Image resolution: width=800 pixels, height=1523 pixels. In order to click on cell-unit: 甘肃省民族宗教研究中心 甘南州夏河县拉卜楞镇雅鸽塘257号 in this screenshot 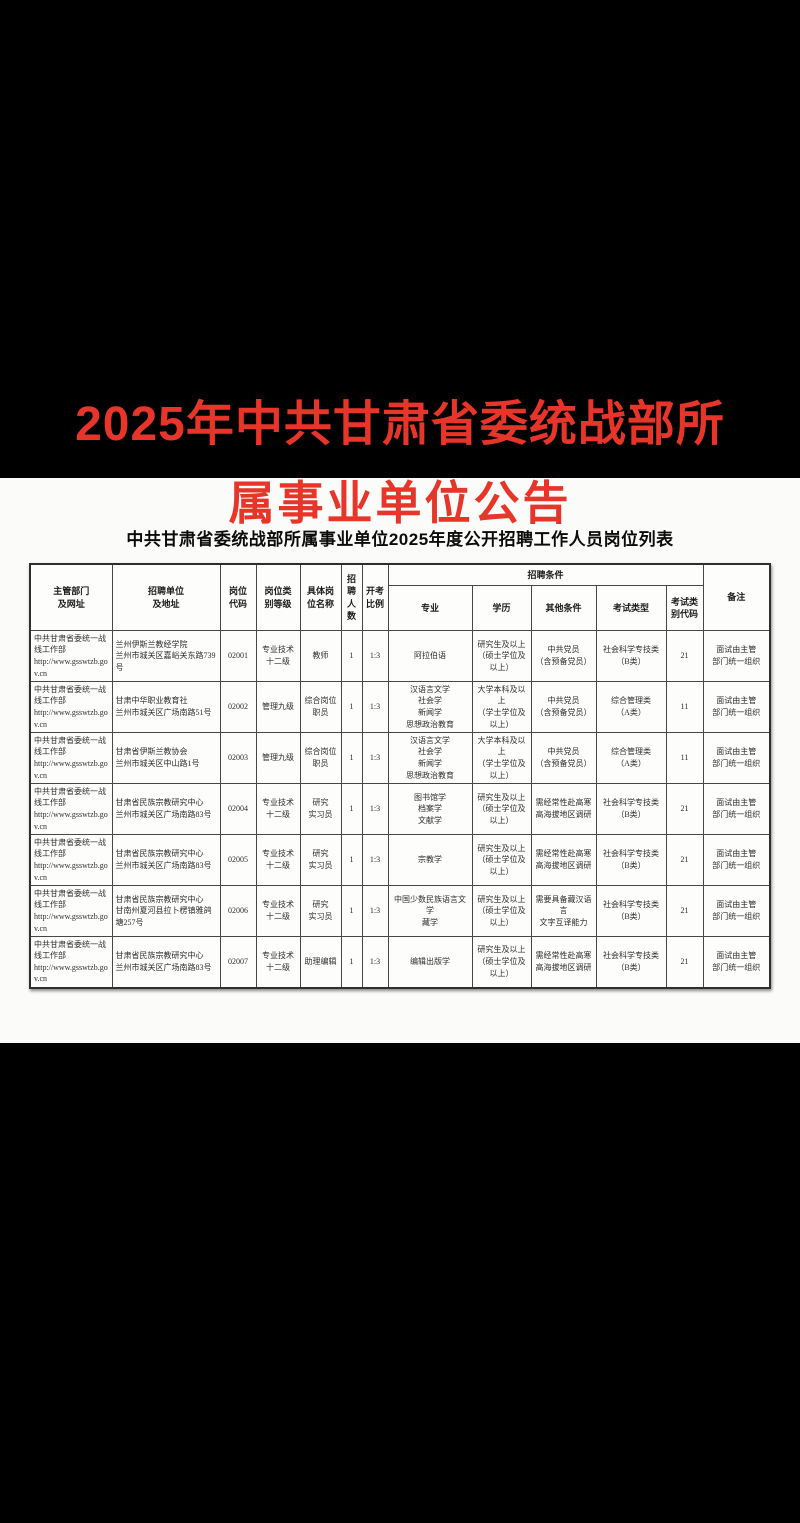, I will do `click(166, 911)`.